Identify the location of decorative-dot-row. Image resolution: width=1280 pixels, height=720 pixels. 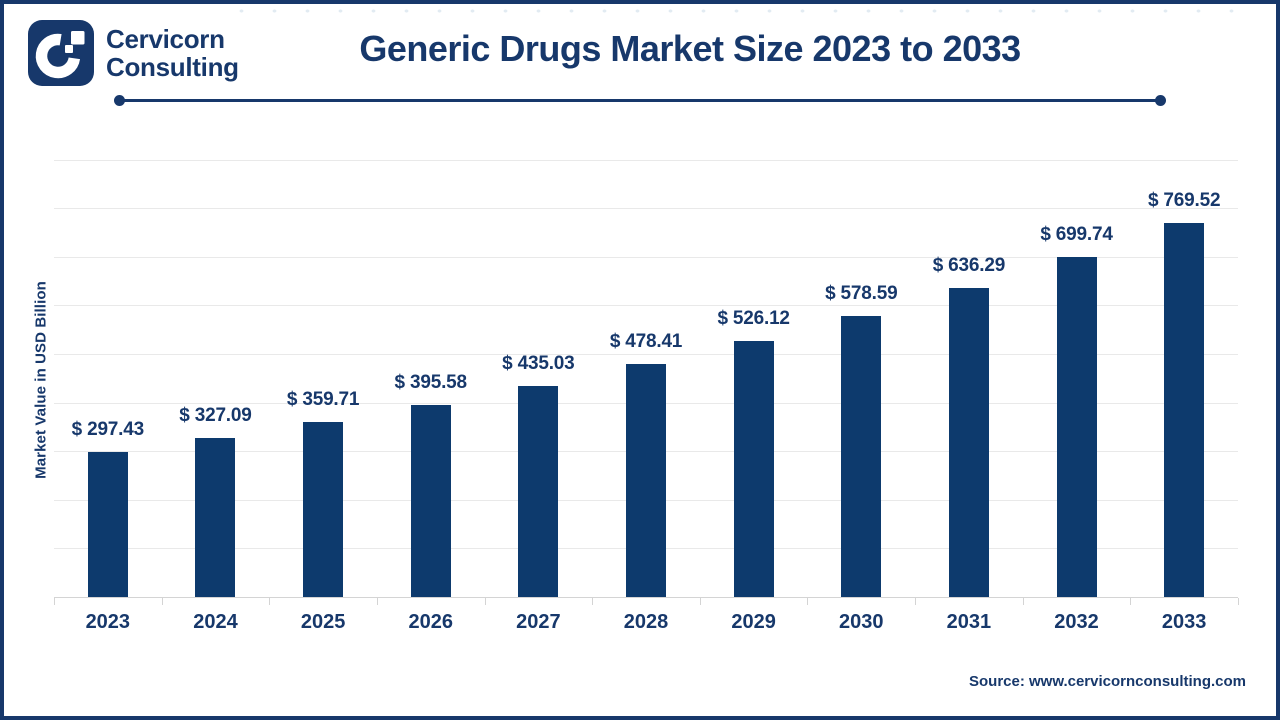
(730, 11).